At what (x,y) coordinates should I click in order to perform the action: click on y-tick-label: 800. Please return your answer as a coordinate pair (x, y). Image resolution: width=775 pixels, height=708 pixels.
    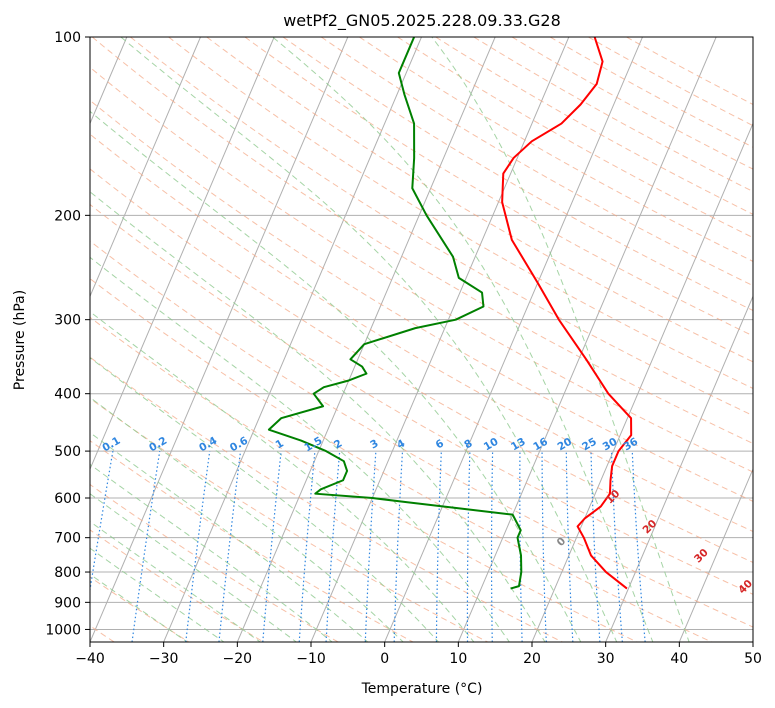
    Looking at the image, I should click on (67, 573).